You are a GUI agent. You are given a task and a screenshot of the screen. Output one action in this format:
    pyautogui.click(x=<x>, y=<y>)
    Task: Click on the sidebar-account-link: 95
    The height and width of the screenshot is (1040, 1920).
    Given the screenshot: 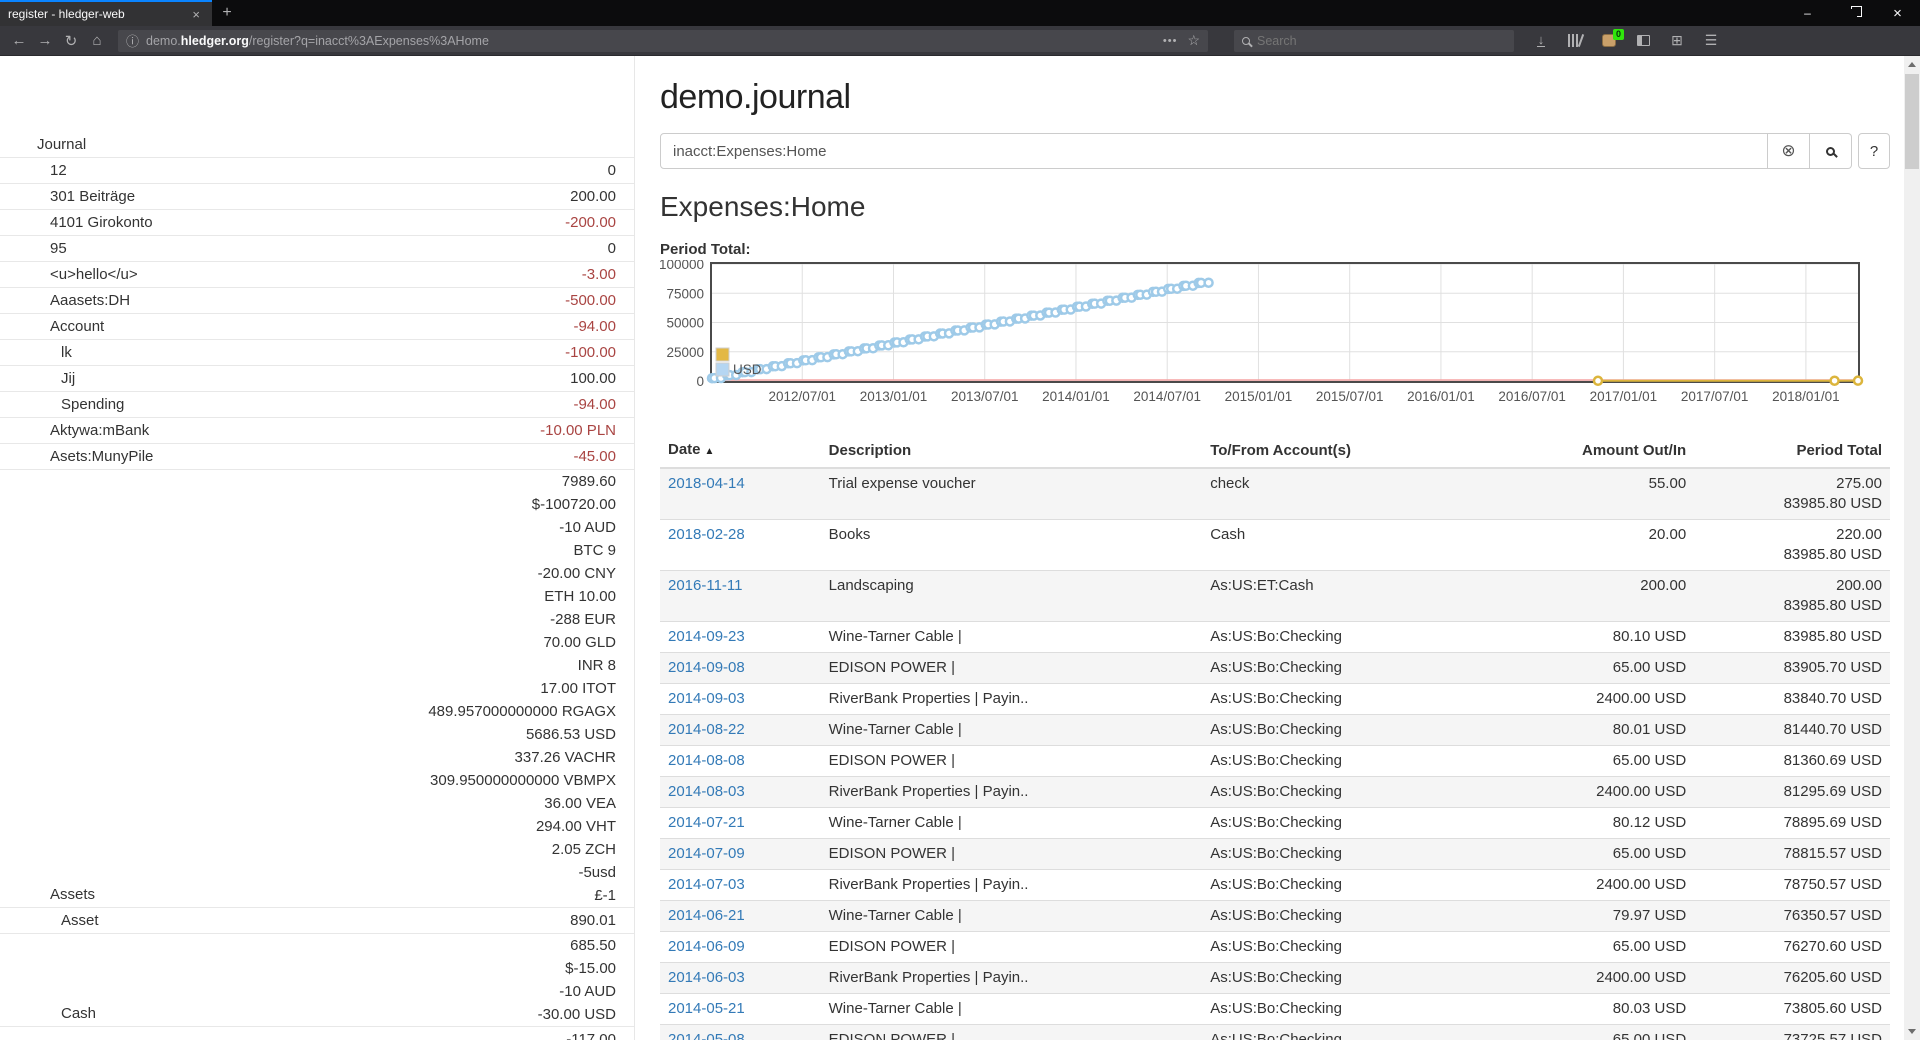 What is the action you would take?
    pyautogui.click(x=58, y=248)
    